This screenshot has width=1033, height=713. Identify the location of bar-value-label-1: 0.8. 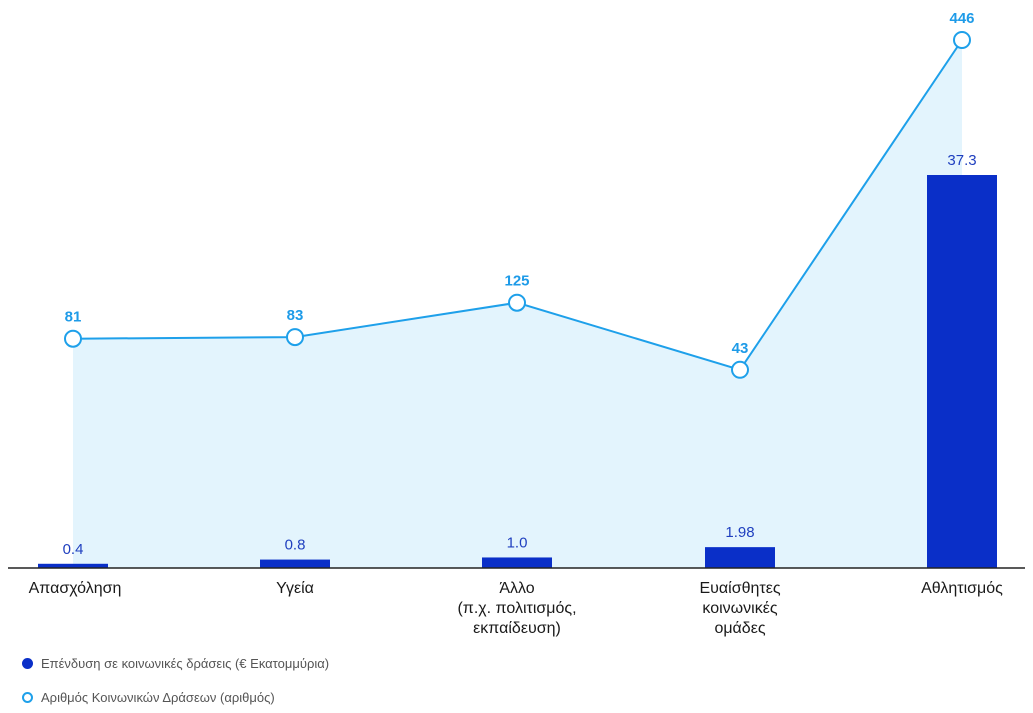
(295, 545).